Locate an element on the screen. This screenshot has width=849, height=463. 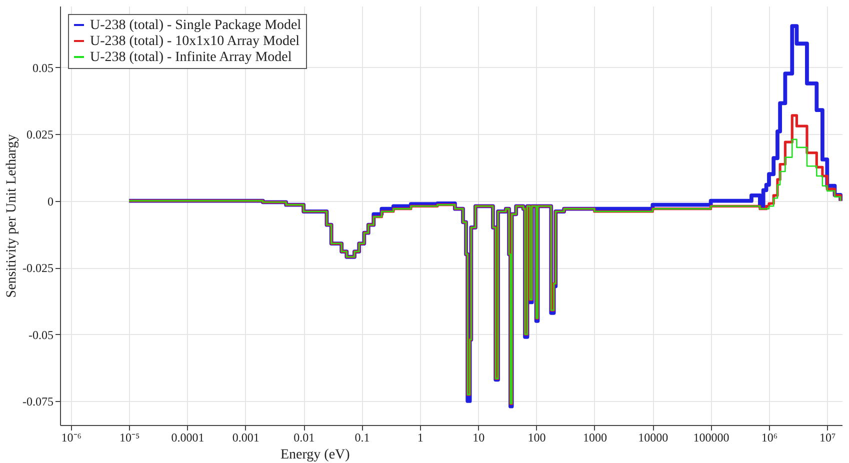
x-tick-label: 1000 is located at coordinates (594, 437).